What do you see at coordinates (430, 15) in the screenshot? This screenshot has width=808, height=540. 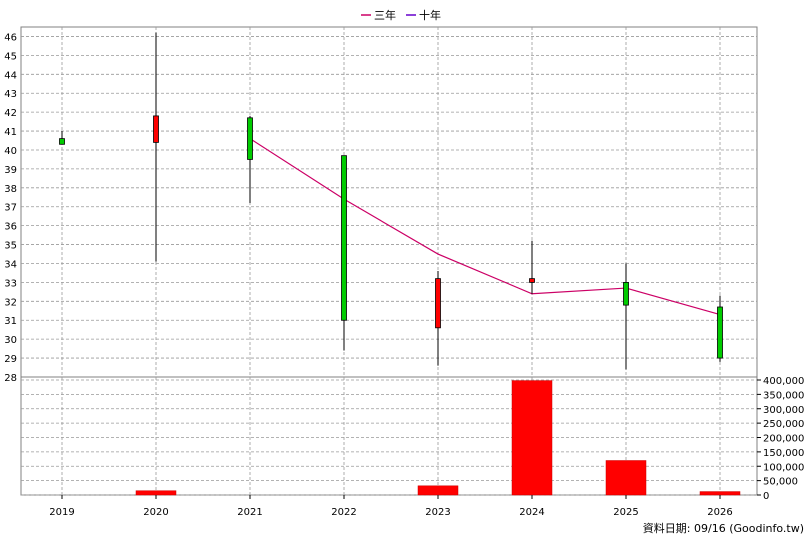 I see `legend-label-ten-year: 十年` at bounding box center [430, 15].